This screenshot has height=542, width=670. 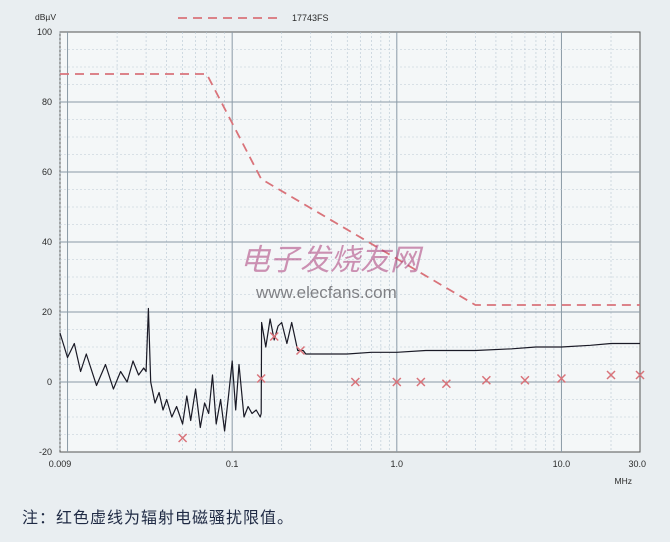 What do you see at coordinates (49, 382) in the screenshot?
I see `y-tick-label: 0` at bounding box center [49, 382].